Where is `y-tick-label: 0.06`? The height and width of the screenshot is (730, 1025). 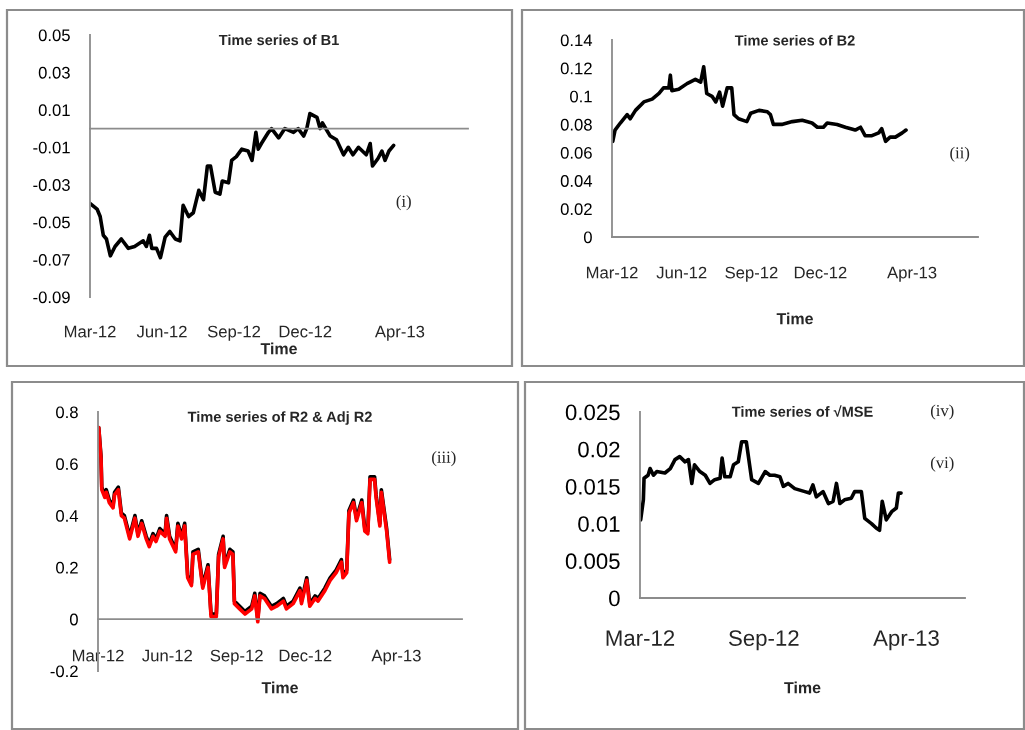
y-tick-label: 0.06 is located at coordinates (576, 152).